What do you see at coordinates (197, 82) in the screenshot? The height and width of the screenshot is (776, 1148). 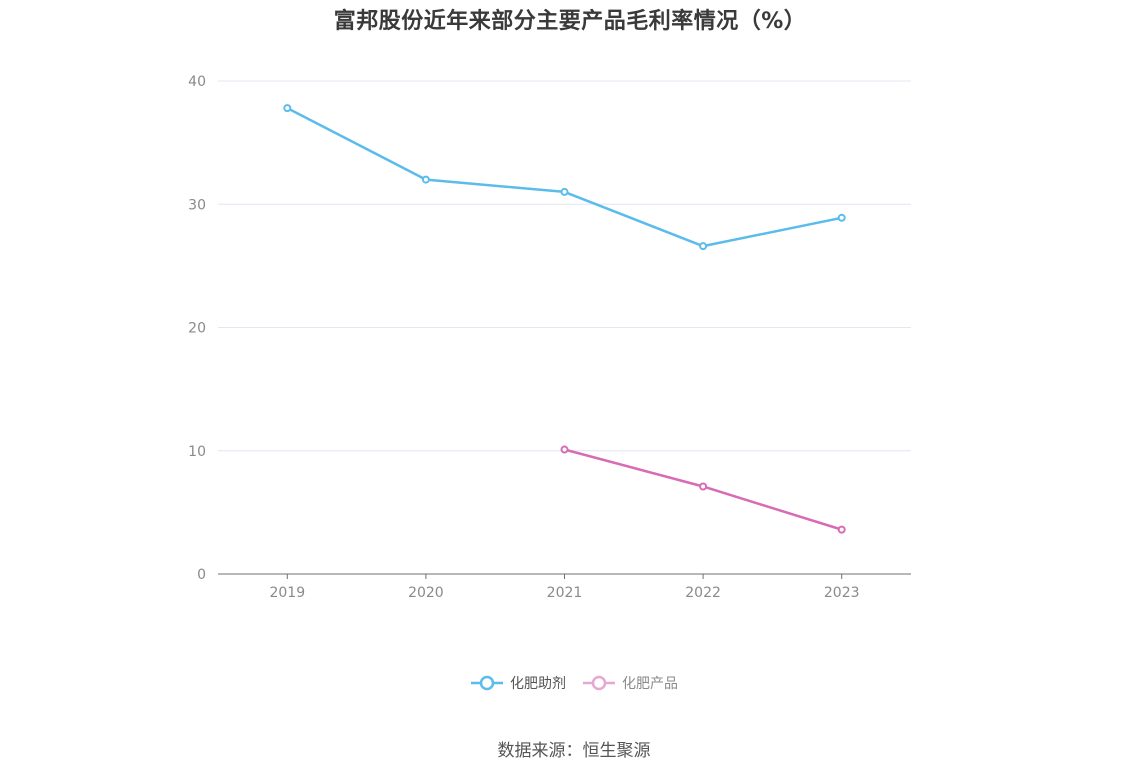 I see `y-tick-label: 40` at bounding box center [197, 82].